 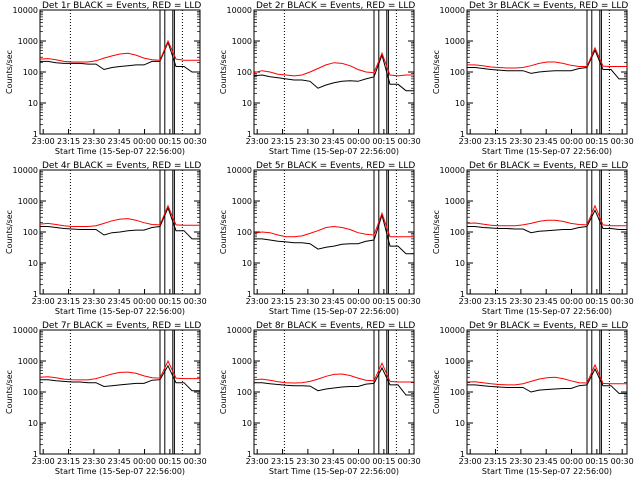 I want to click on panel-title: Det 8r BLACK = Events, RED = LLD, so click(x=335, y=326).